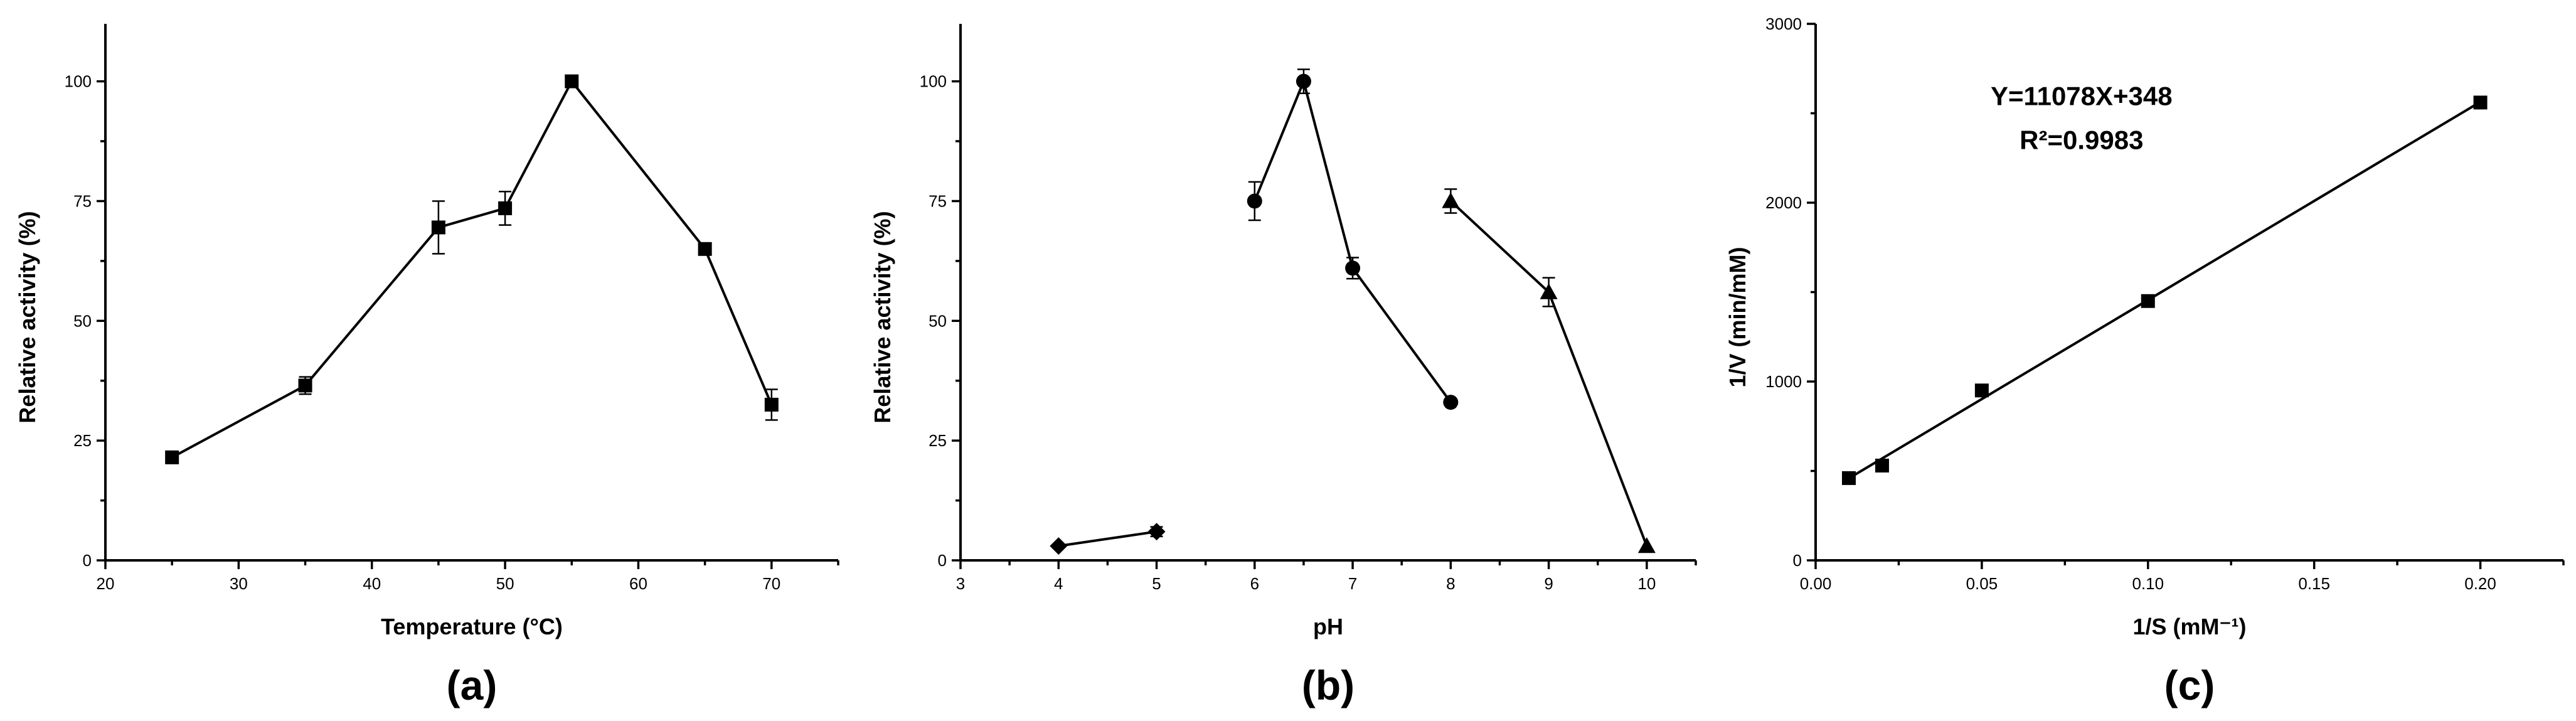 The width and height of the screenshot is (2576, 721). What do you see at coordinates (1816, 583) in the screenshot?
I see `x-tick-label: 0.00` at bounding box center [1816, 583].